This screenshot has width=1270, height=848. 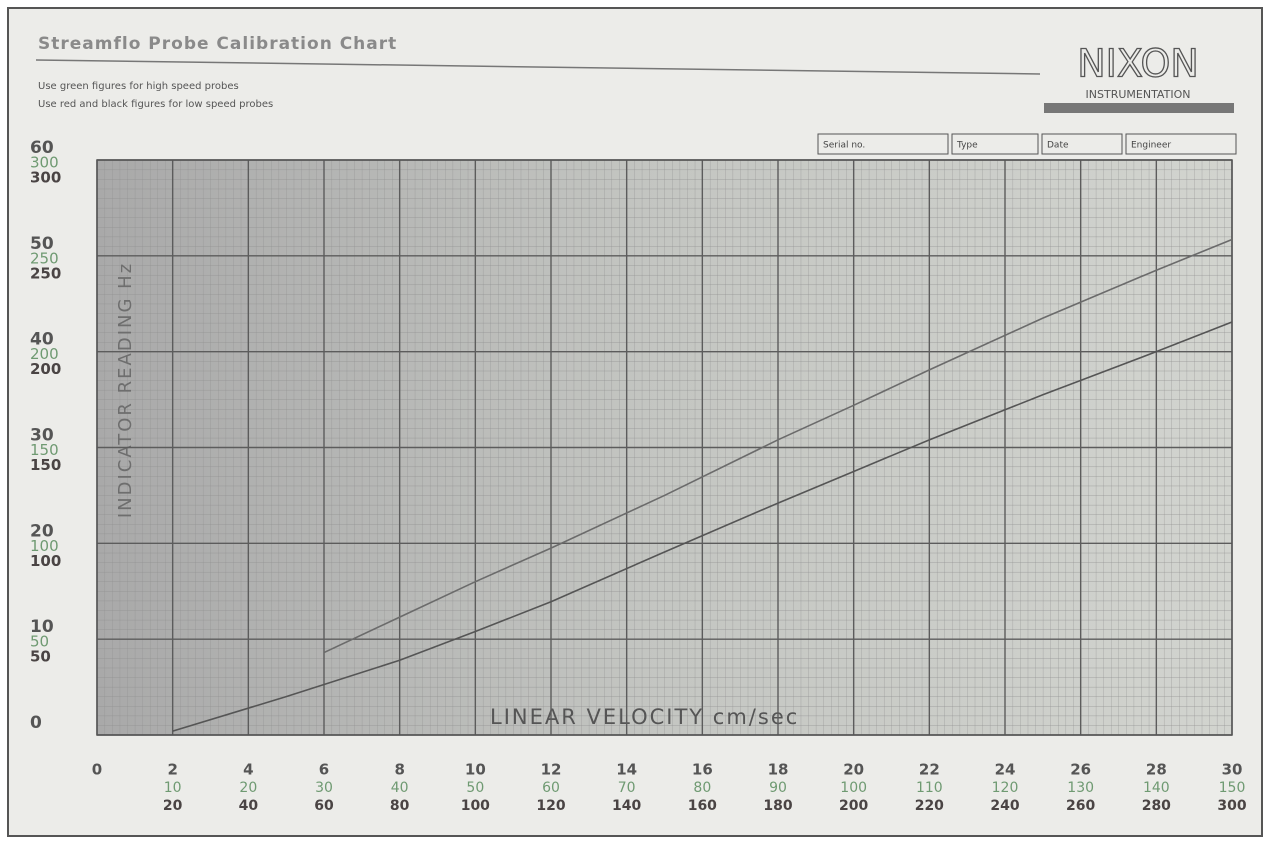 I want to click on x2-tick-label: 140, so click(x=1156, y=788).